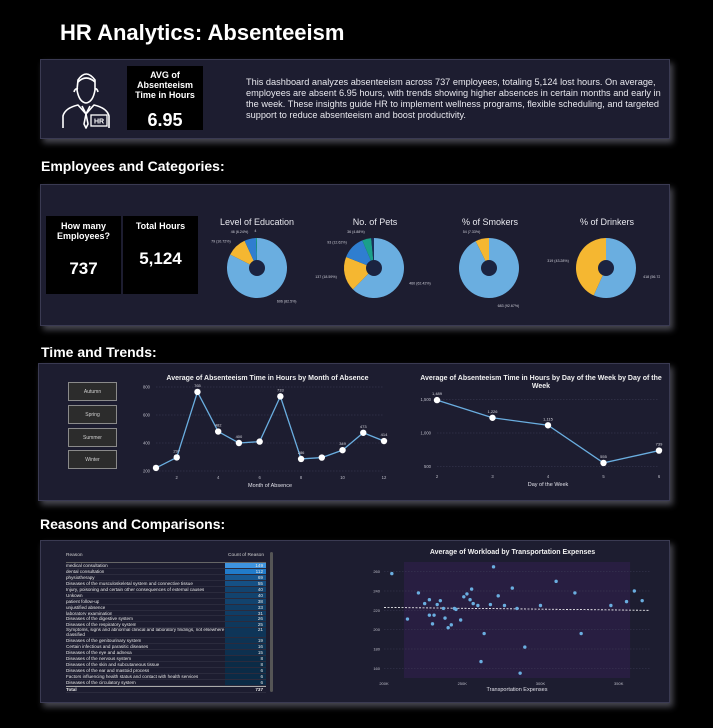 This screenshot has width=713, height=728. I want to click on reason-column-header: Reason, so click(74, 555).